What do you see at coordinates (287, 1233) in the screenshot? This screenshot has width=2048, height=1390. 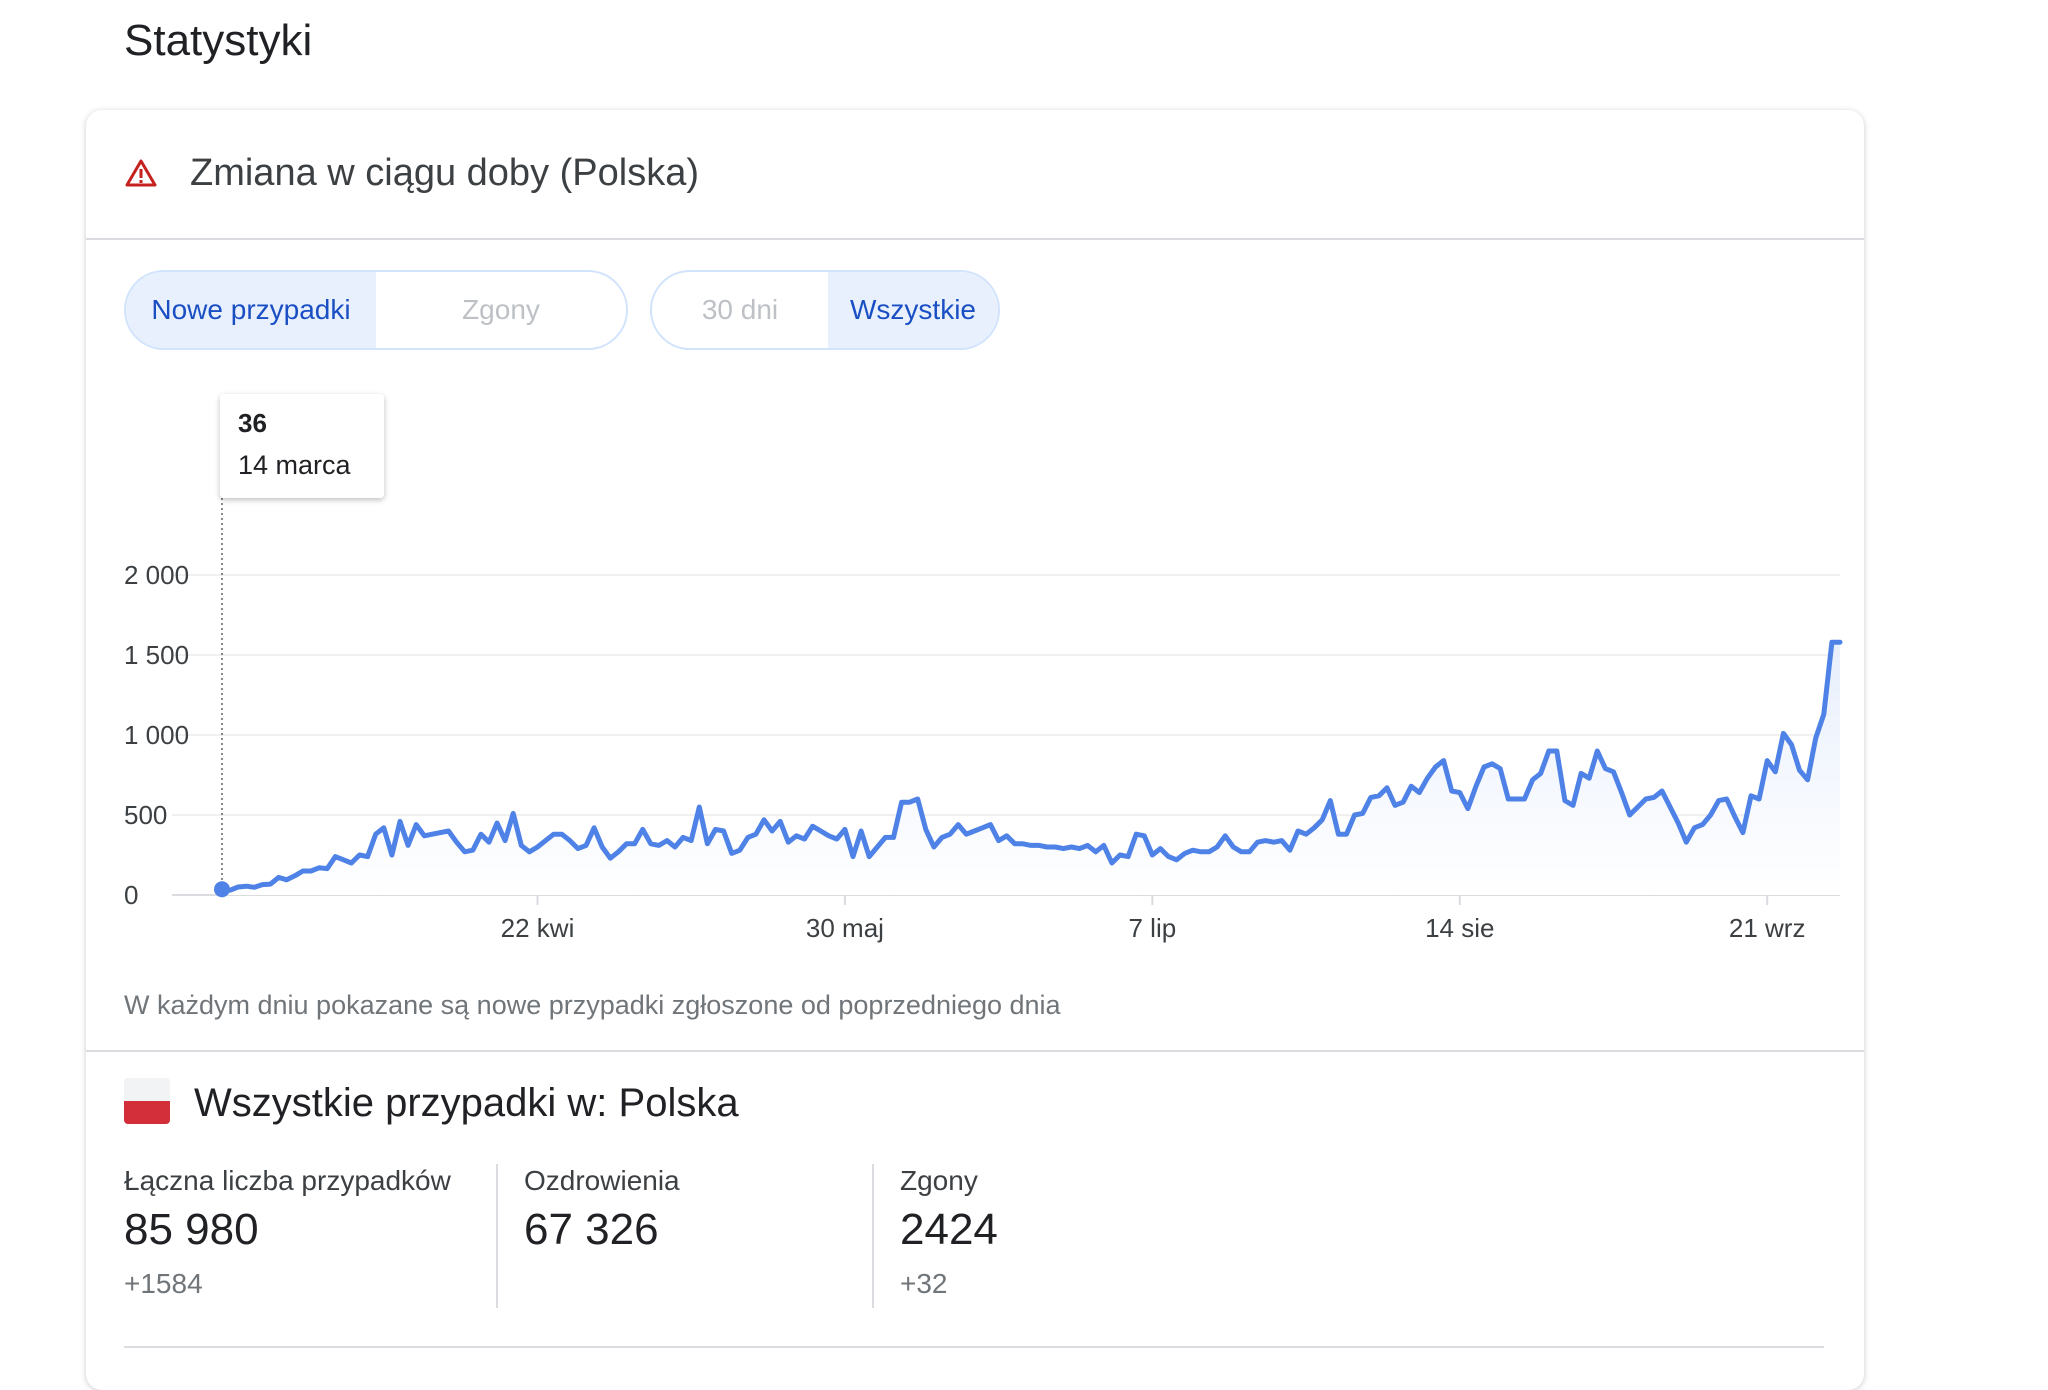 I see `stat-total-cases: Łączna liczba przypadków 85 980 +1584` at bounding box center [287, 1233].